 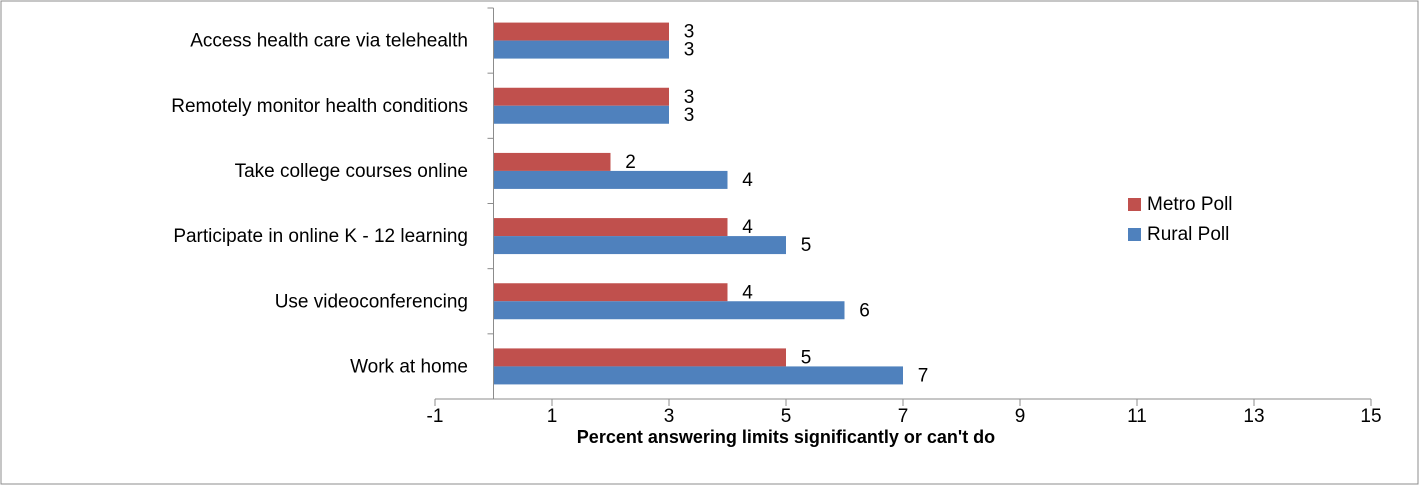 I want to click on data-label: 2, so click(x=630, y=162).